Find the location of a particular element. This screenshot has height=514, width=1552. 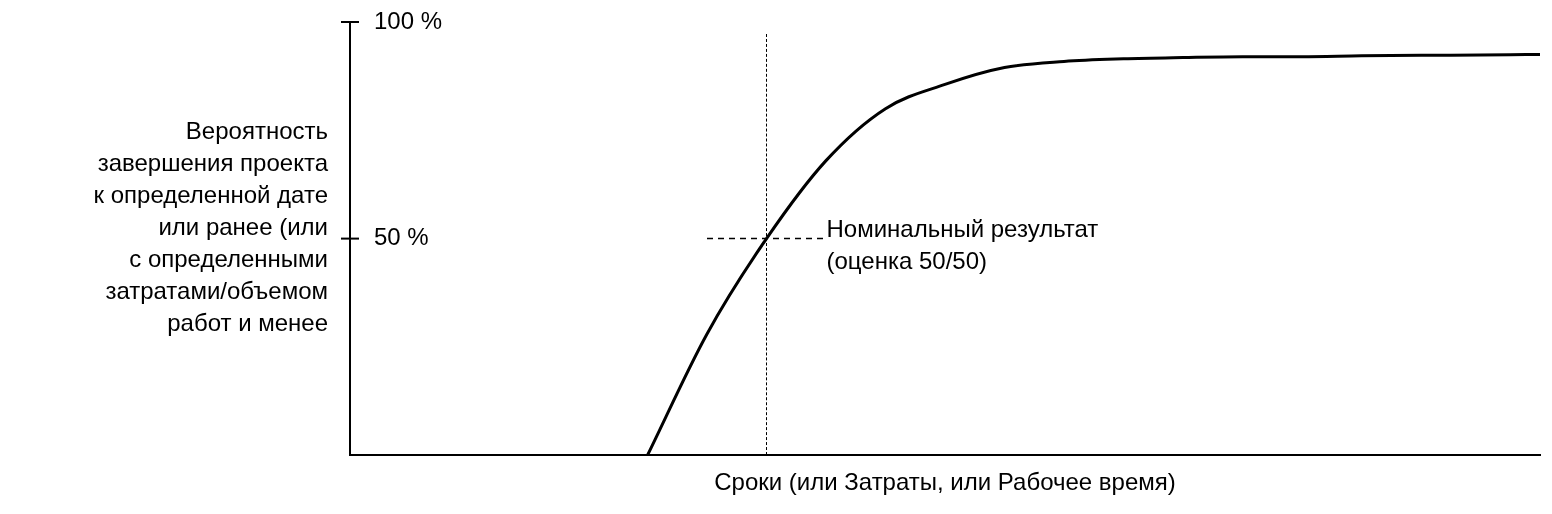

x-axis-title: Сроки (или Затраты, или Рабочее время) is located at coordinates (945, 482).